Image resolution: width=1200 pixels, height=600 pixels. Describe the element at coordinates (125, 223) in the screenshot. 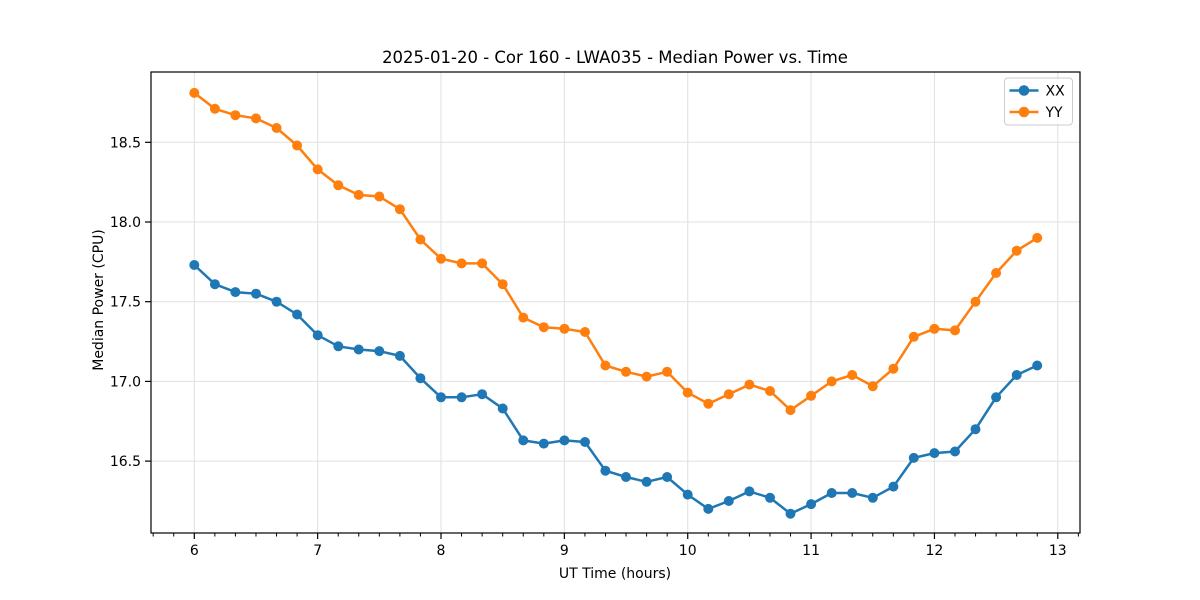

I see `y-tick-label: 18.0` at that location.